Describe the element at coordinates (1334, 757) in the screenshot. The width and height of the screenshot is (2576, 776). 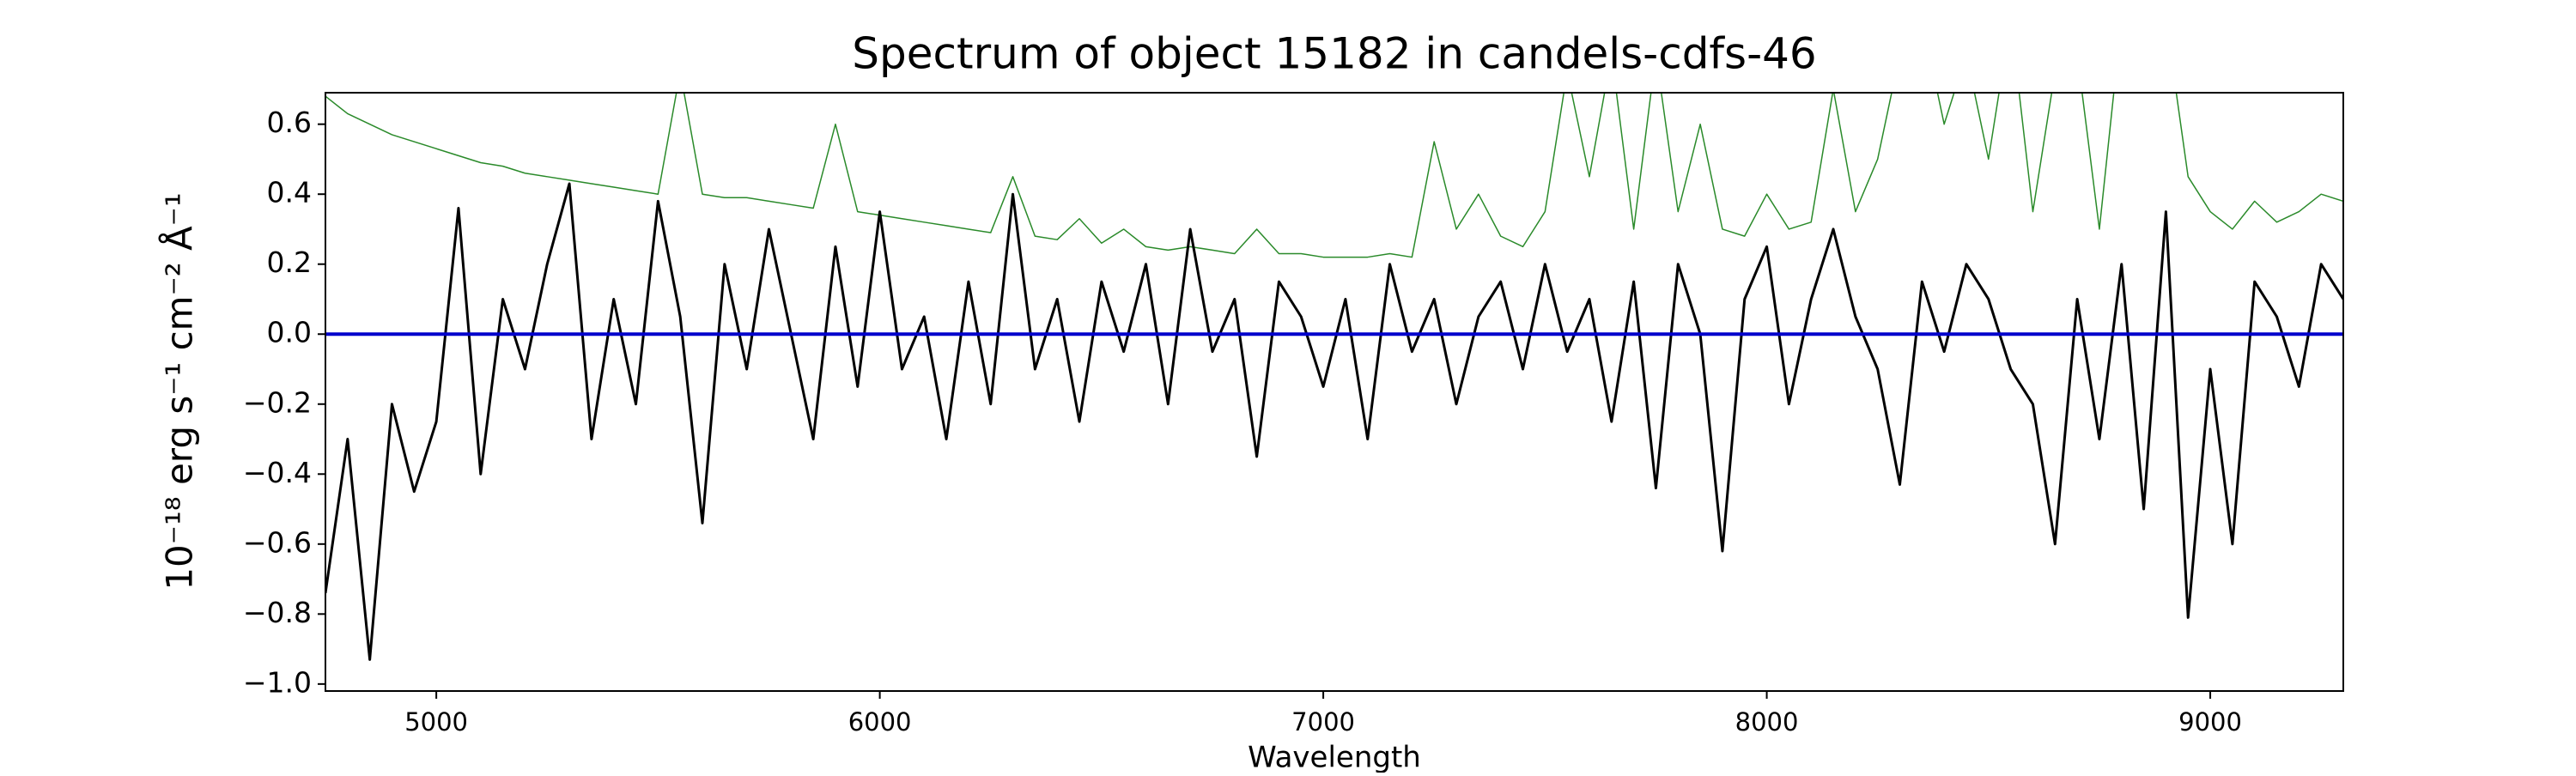
I see `x-axis-label: Wavelength` at that location.